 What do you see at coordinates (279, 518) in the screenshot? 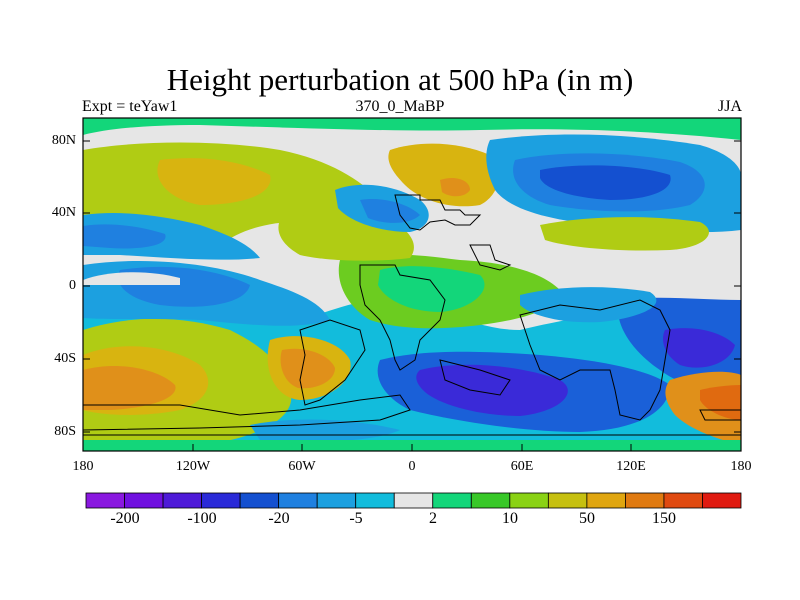
I see `colorbar-label: -20` at bounding box center [279, 518].